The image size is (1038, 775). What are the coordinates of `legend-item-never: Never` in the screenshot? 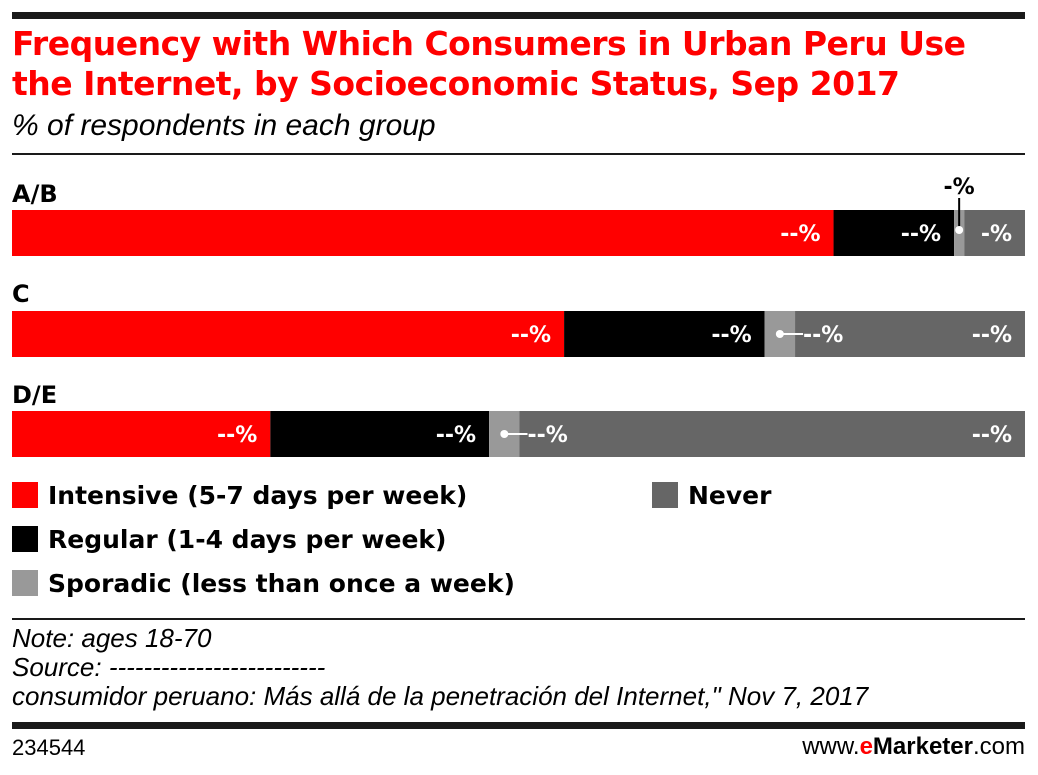 It's located at (711, 495).